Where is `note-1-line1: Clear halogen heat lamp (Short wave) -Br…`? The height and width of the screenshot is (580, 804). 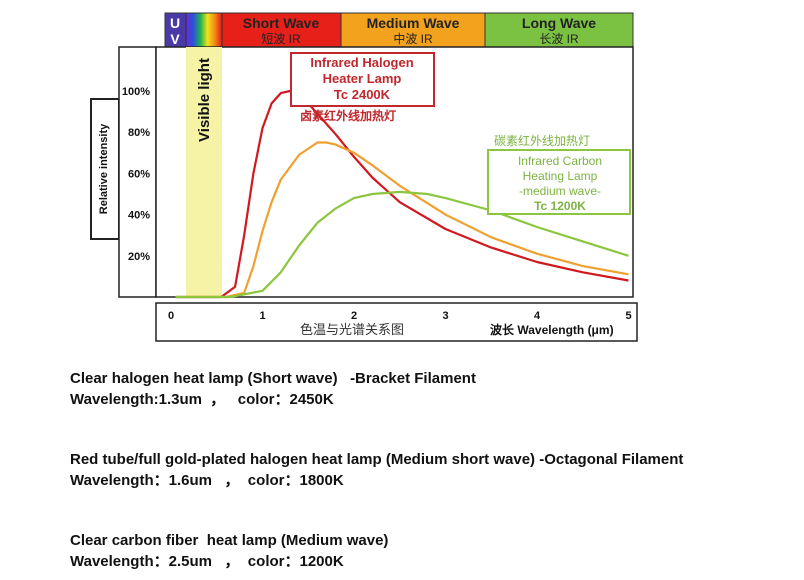 note-1-line1: Clear halogen heat lamp (Short wave) -Br… is located at coordinates (273, 378).